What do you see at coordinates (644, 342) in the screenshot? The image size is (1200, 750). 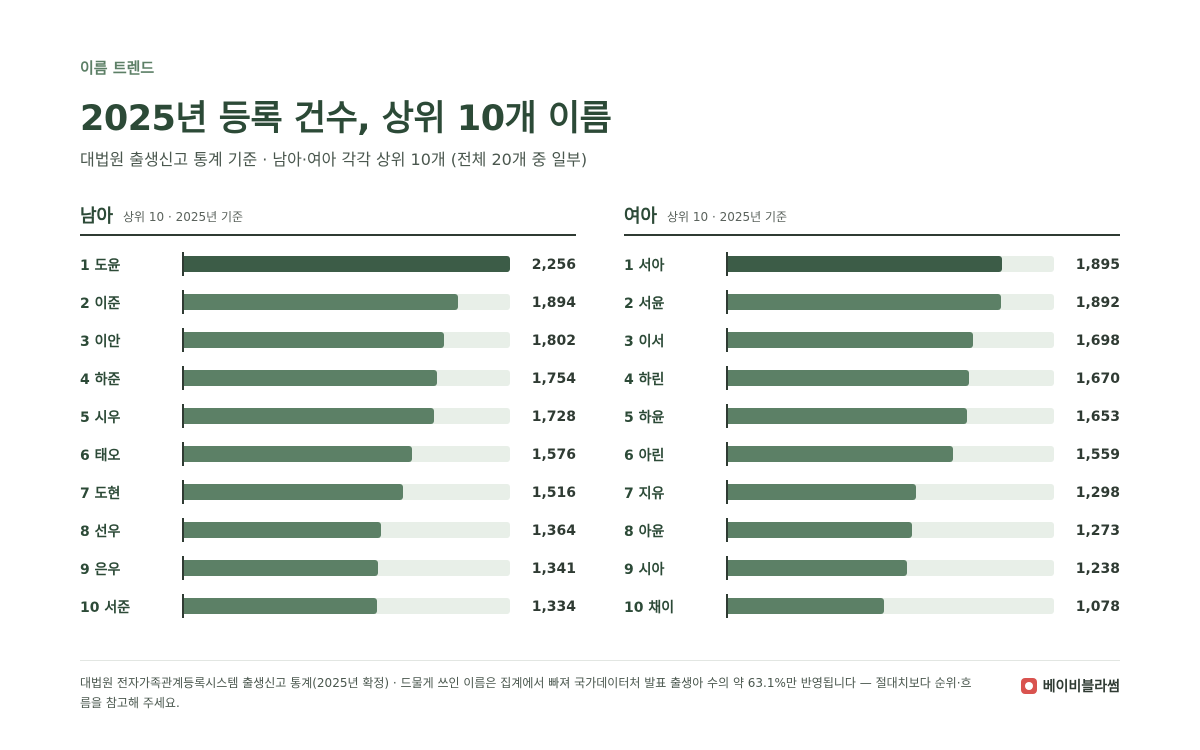 I see `girls-name-label: 3 이서` at bounding box center [644, 342].